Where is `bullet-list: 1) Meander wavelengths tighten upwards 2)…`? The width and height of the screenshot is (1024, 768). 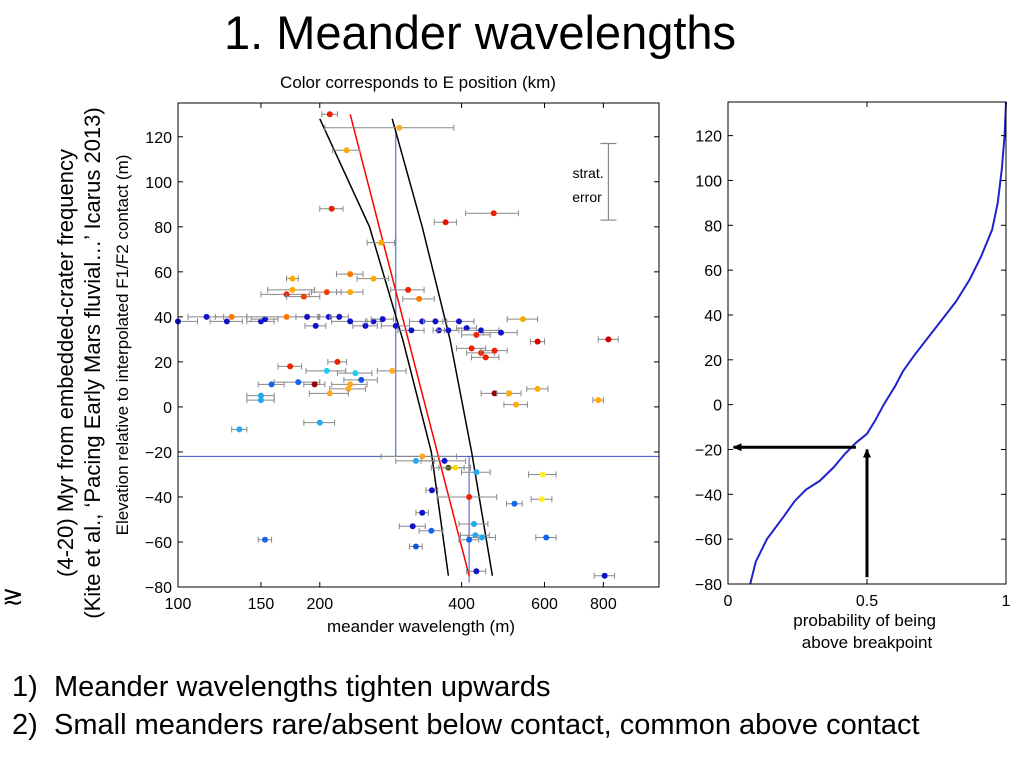
bullet-list: 1) Meander wavelengths tighten upwards 2)… is located at coordinates (512, 706).